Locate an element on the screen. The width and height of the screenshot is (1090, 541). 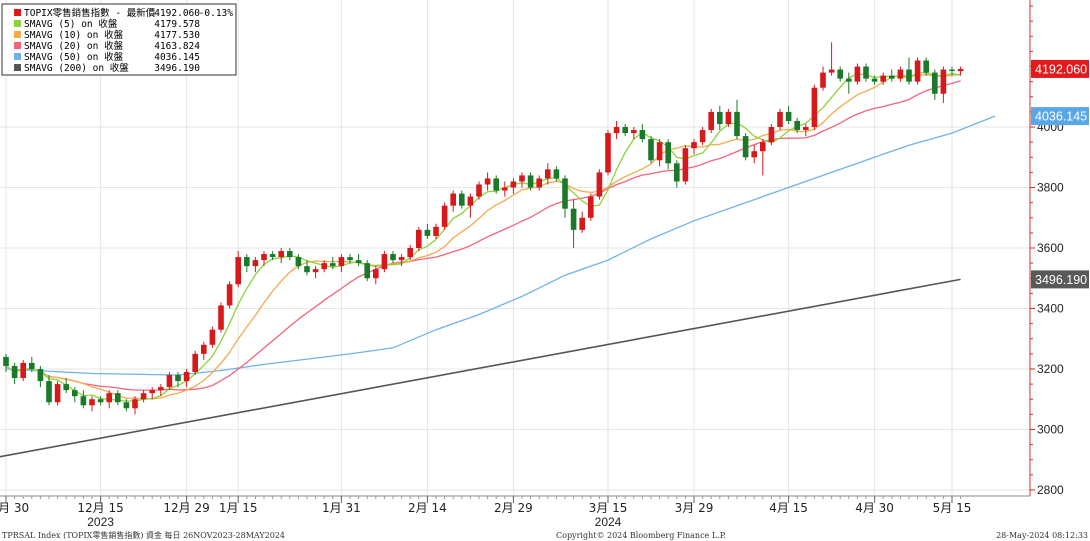
x-tick-label: 5月 15 is located at coordinates (952, 508).